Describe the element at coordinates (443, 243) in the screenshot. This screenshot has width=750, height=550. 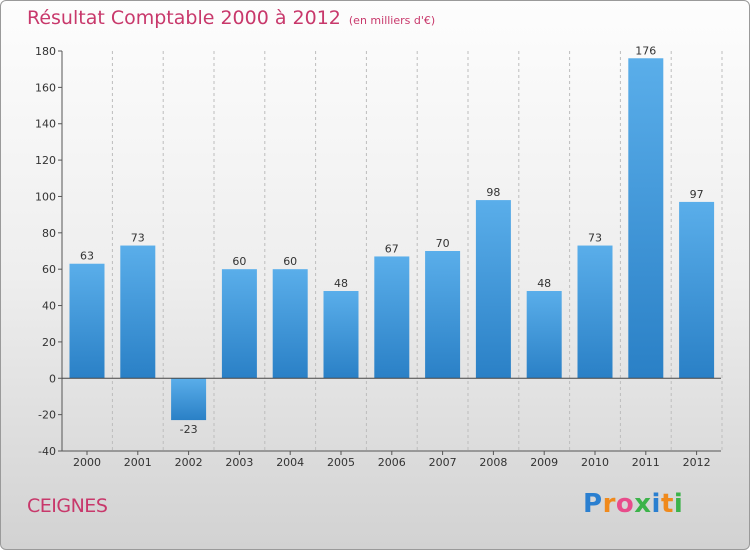
I see `value-label-2007: 70` at that location.